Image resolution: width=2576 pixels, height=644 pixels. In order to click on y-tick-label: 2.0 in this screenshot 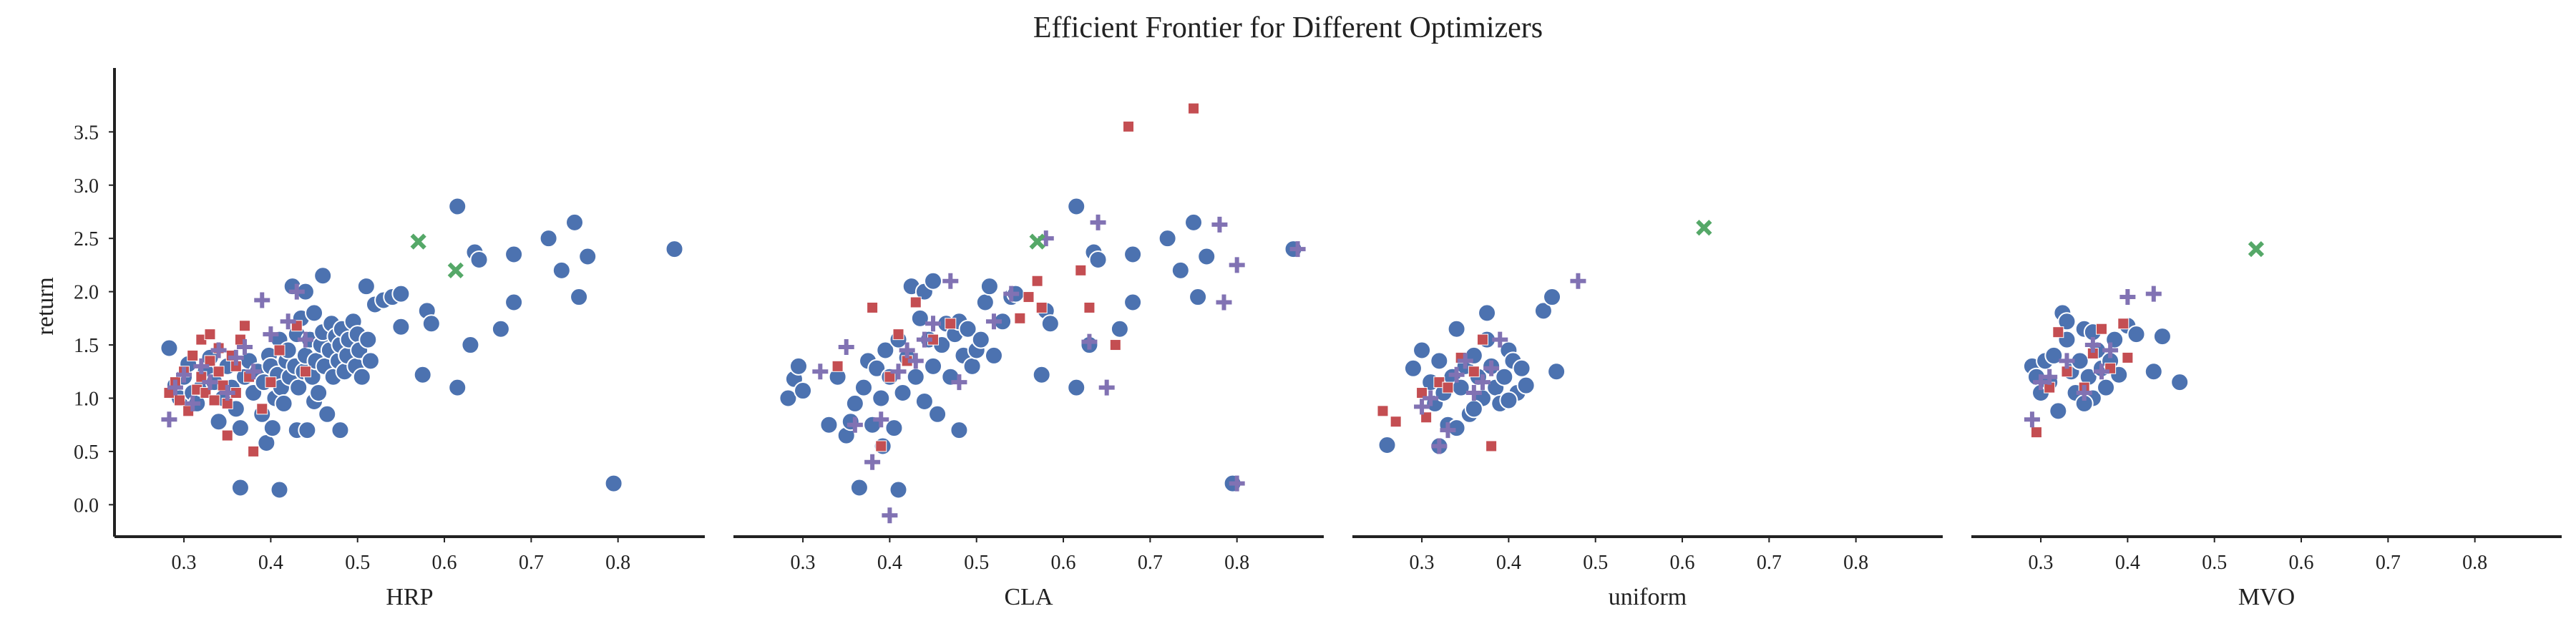, I will do `click(86, 293)`.